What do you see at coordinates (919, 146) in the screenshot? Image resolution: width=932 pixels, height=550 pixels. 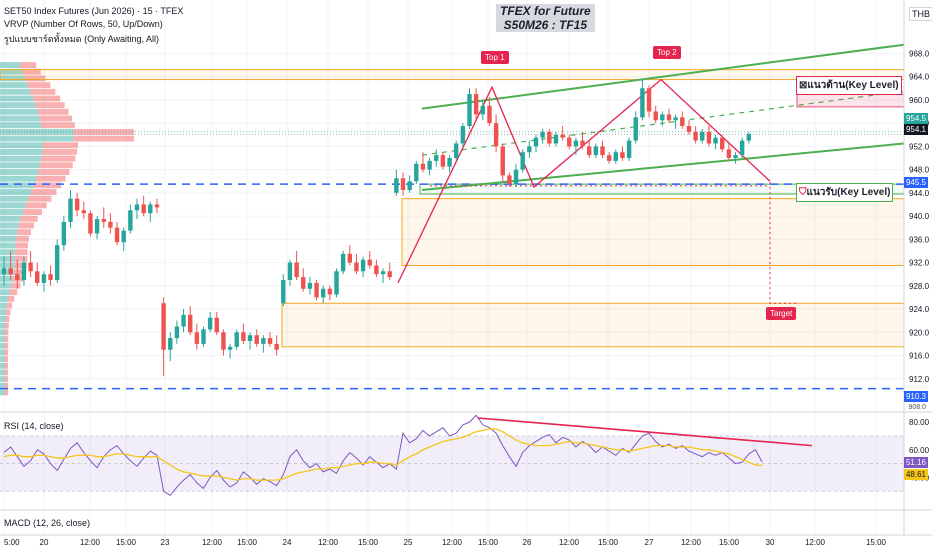 I see `price-tick-label: 952.0` at bounding box center [919, 146].